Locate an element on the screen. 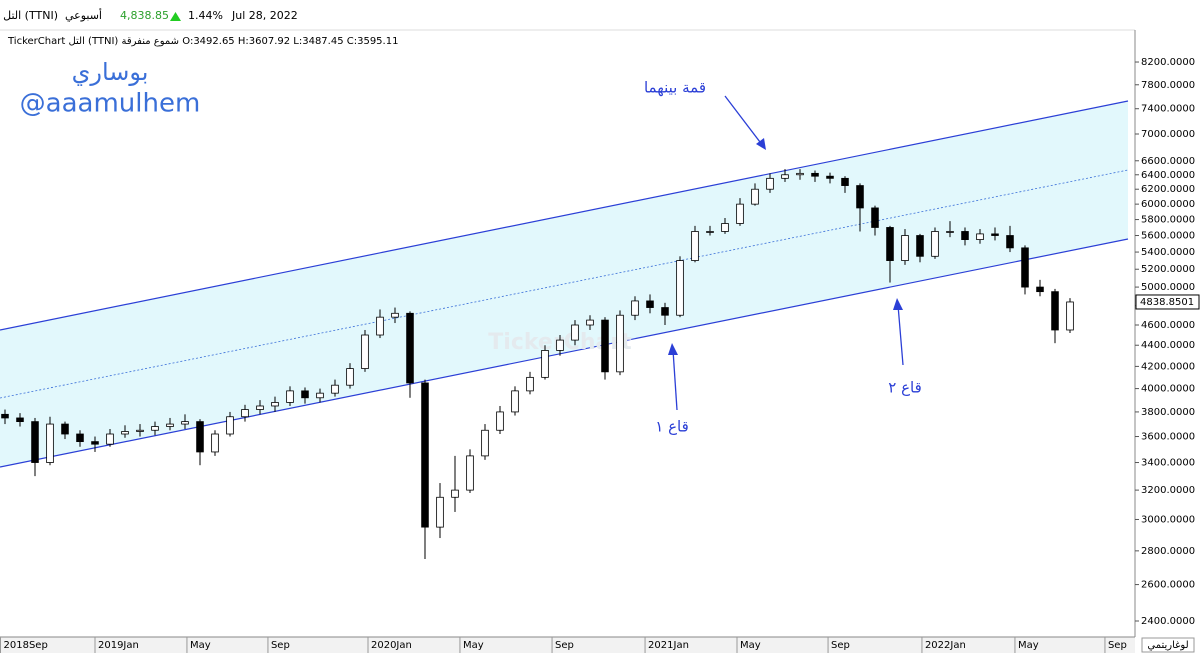  y-tick-label: 7000.0000 is located at coordinates (1168, 134).